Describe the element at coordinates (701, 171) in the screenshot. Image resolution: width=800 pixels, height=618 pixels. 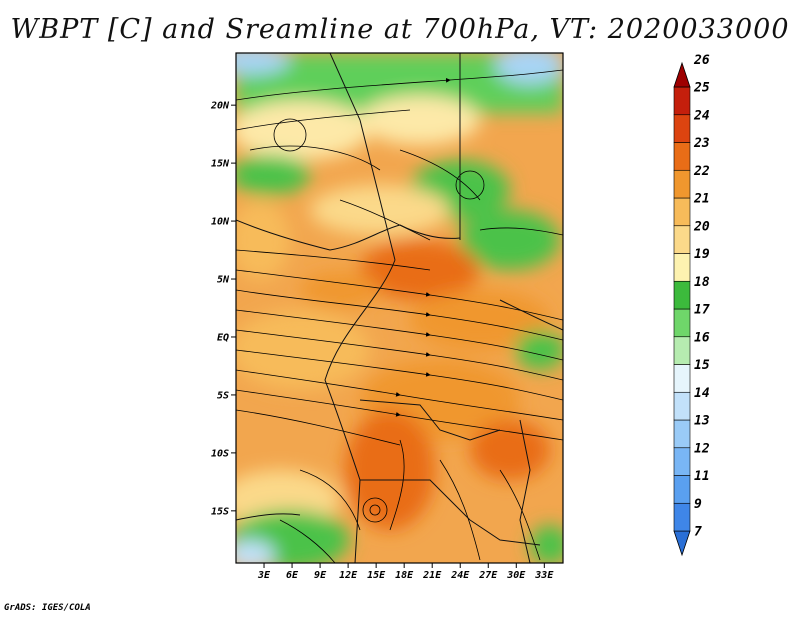
I see `colorbar-label: 22` at that location.